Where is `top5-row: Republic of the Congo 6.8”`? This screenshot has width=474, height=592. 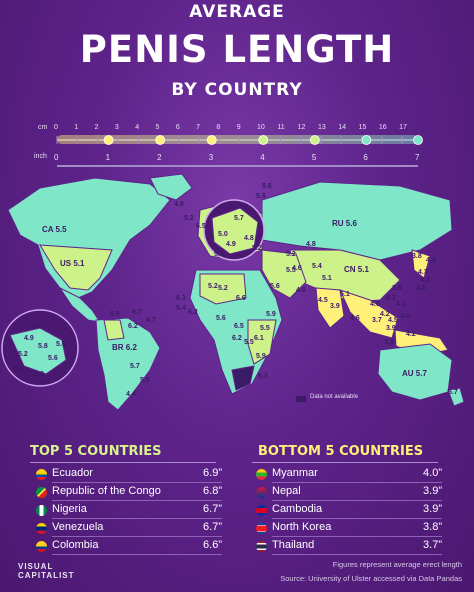
top5-row: Republic of the Congo 6.8” is located at coordinates (129, 492).